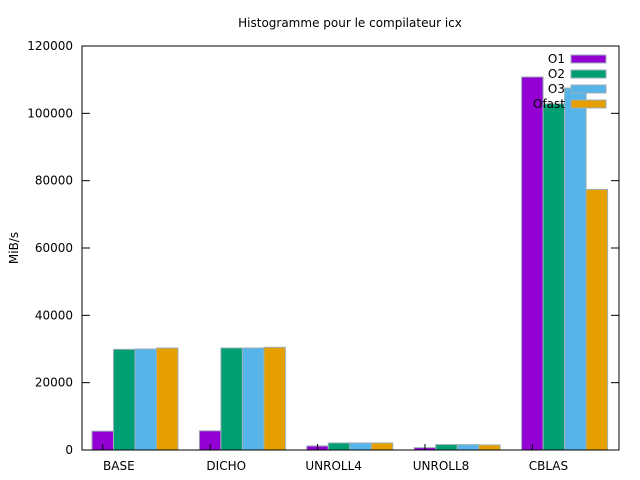 The height and width of the screenshot is (480, 640). What do you see at coordinates (532, 263) in the screenshot?
I see `bar-cblas-o1` at bounding box center [532, 263].